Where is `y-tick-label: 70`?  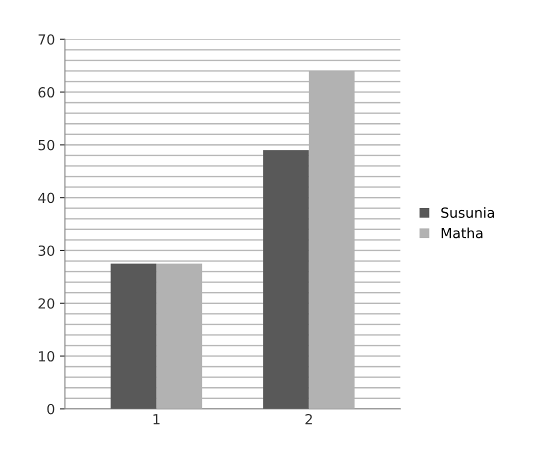 y-tick-label: 70 is located at coordinates (46, 39).